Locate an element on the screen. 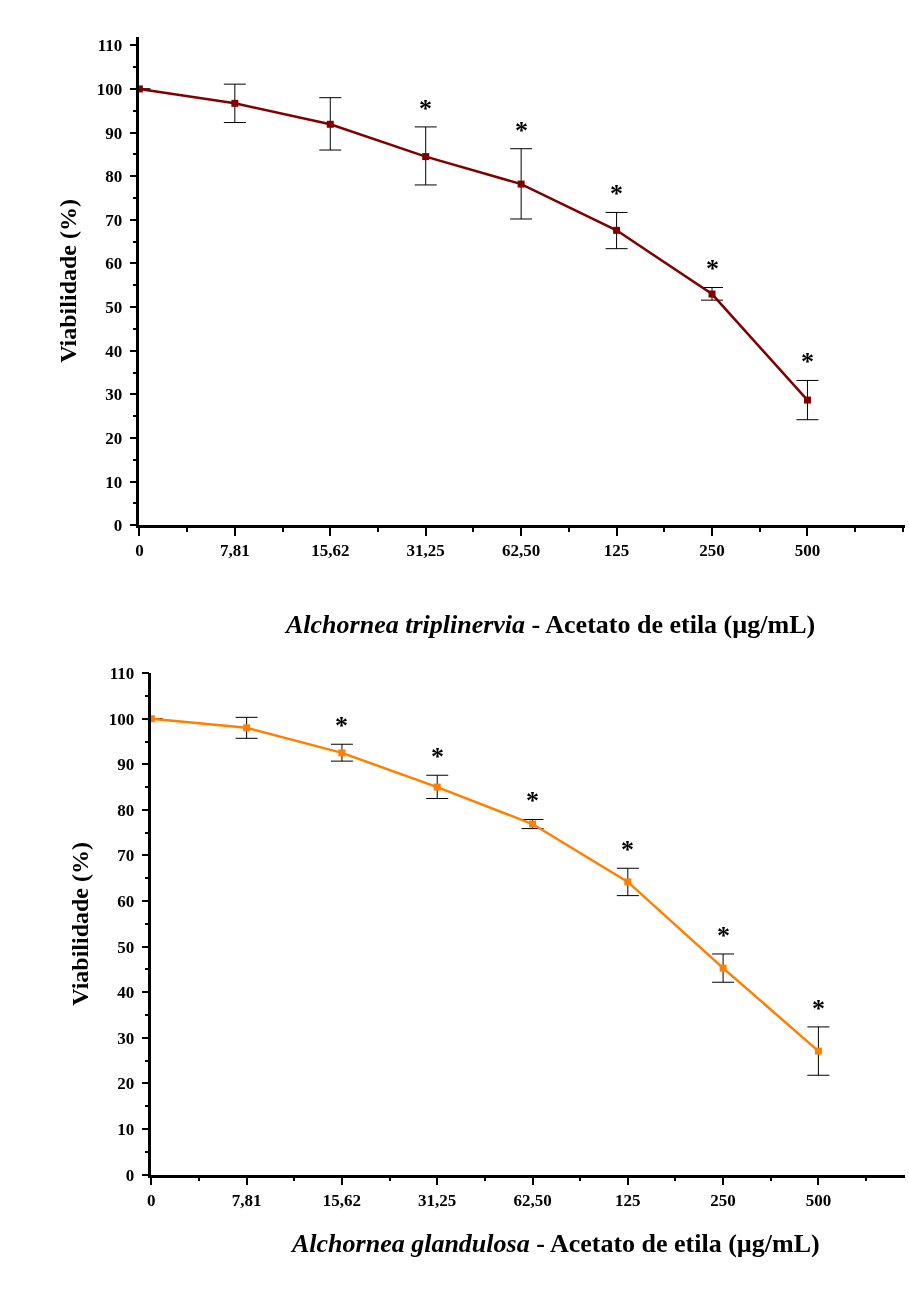 The image size is (909, 1295). x-axis-title: Alchornea triplinervia - Acetato de etila (µg/mL) is located at coordinates (550, 624).